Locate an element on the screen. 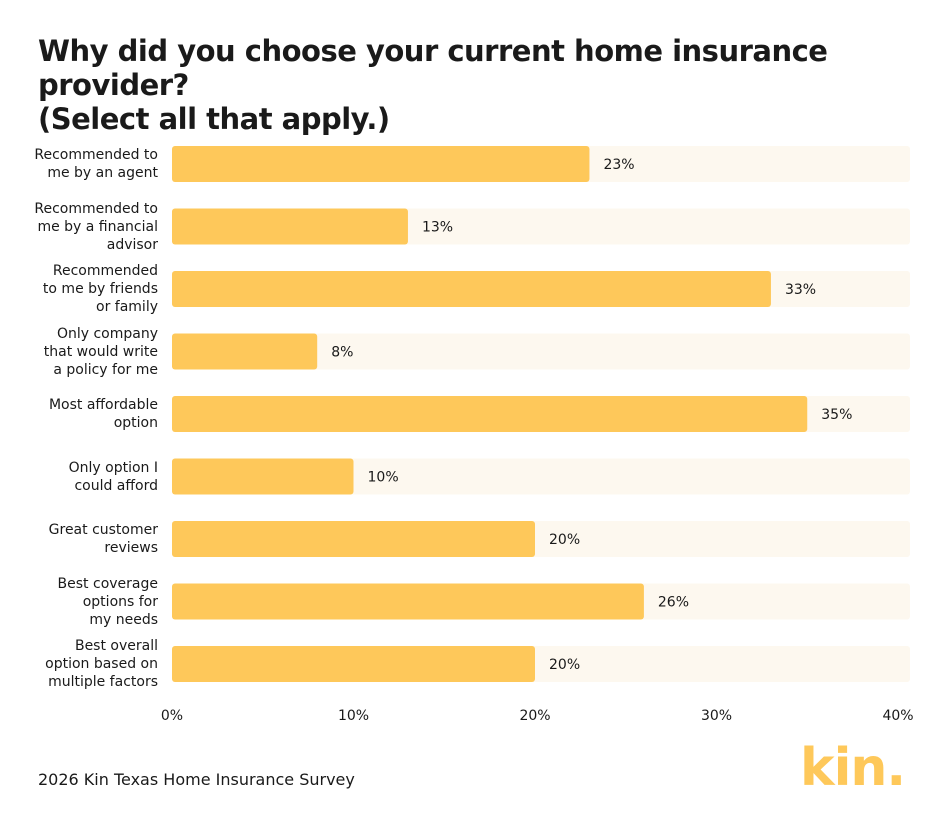 The width and height of the screenshot is (932, 835). category-label: Only option I could afford is located at coordinates (113, 476).